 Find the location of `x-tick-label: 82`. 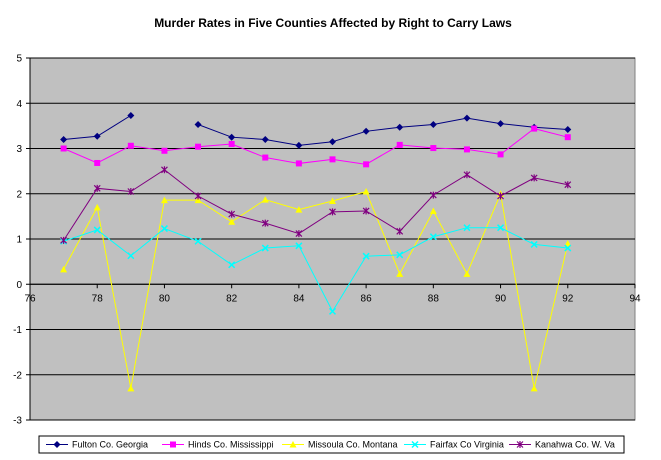

x-tick-label: 82 is located at coordinates (232, 298).